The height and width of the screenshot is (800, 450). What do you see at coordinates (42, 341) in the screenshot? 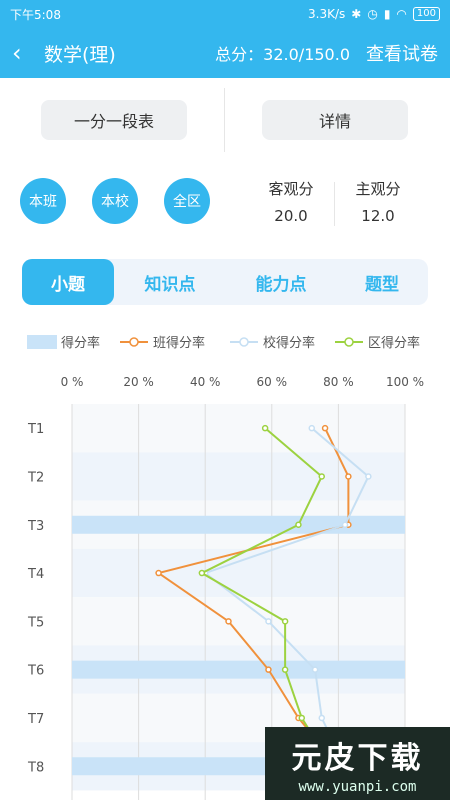
I see `legend-swatch` at bounding box center [42, 341].